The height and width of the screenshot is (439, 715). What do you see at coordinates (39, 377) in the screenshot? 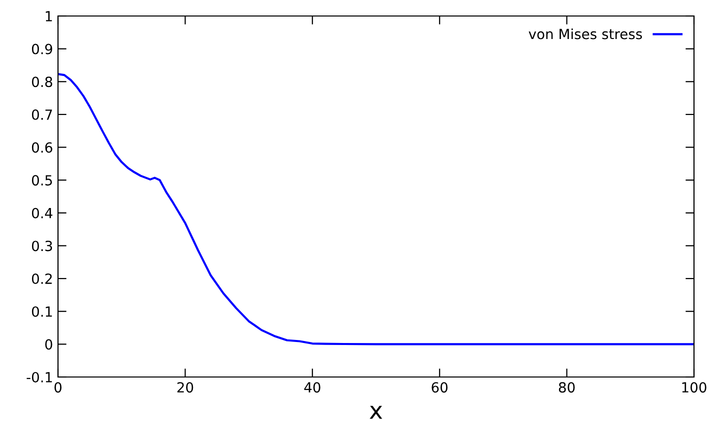
I see `y-tick-label: -0.1` at bounding box center [39, 377].